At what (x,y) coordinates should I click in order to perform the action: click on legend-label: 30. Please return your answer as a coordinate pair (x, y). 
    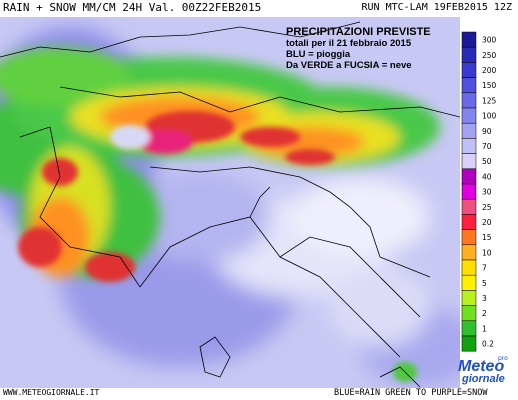
    Looking at the image, I should click on (487, 192).